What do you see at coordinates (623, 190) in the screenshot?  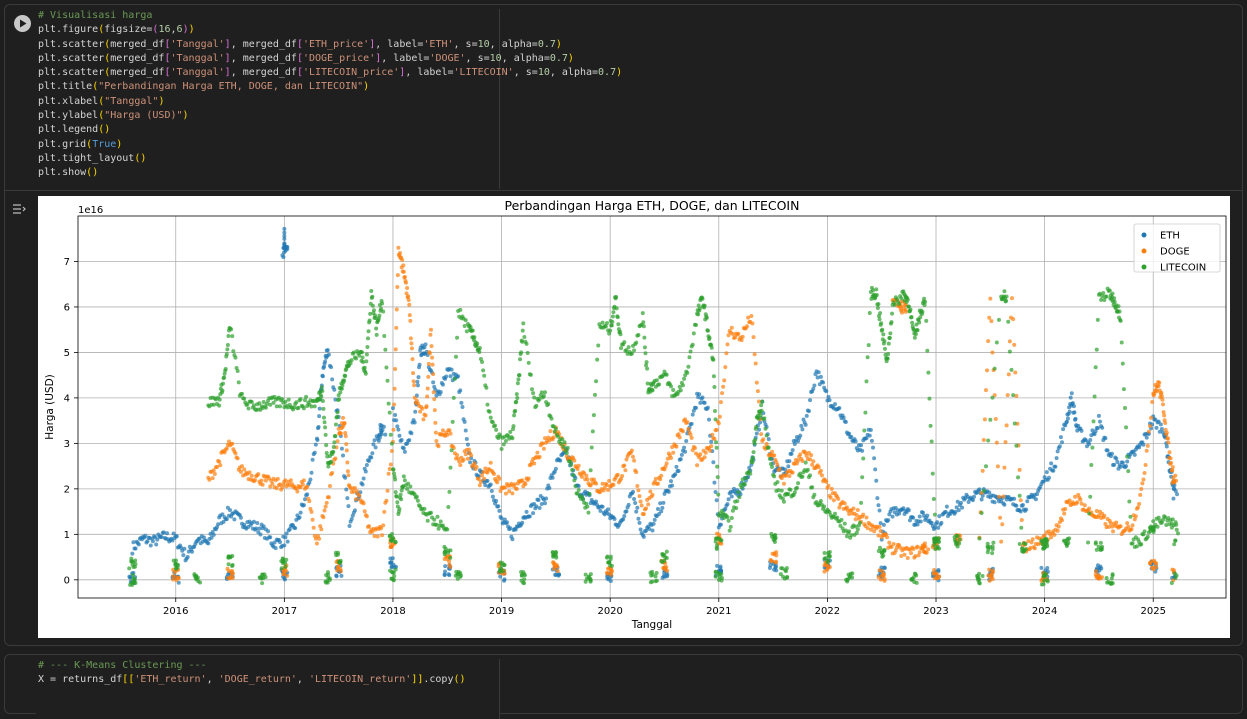 I see `output-divider` at bounding box center [623, 190].